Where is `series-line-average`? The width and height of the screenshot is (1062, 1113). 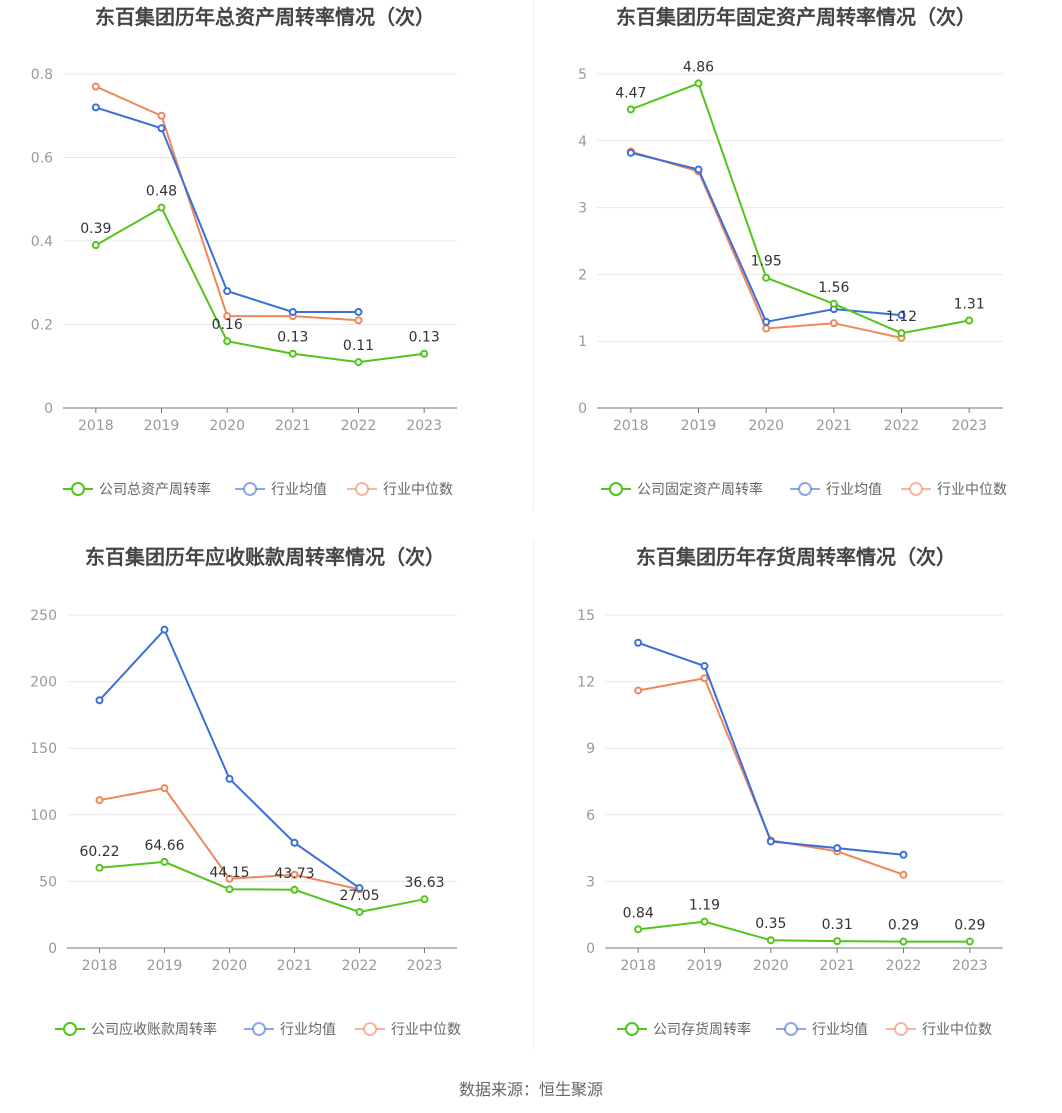 series-line-average is located at coordinates (766, 237).